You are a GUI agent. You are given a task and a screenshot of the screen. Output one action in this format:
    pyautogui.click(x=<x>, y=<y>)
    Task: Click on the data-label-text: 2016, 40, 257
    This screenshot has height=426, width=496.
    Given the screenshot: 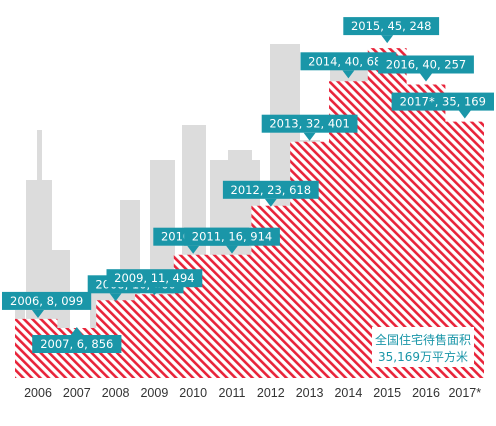 What is the action you would take?
    pyautogui.click(x=426, y=65)
    